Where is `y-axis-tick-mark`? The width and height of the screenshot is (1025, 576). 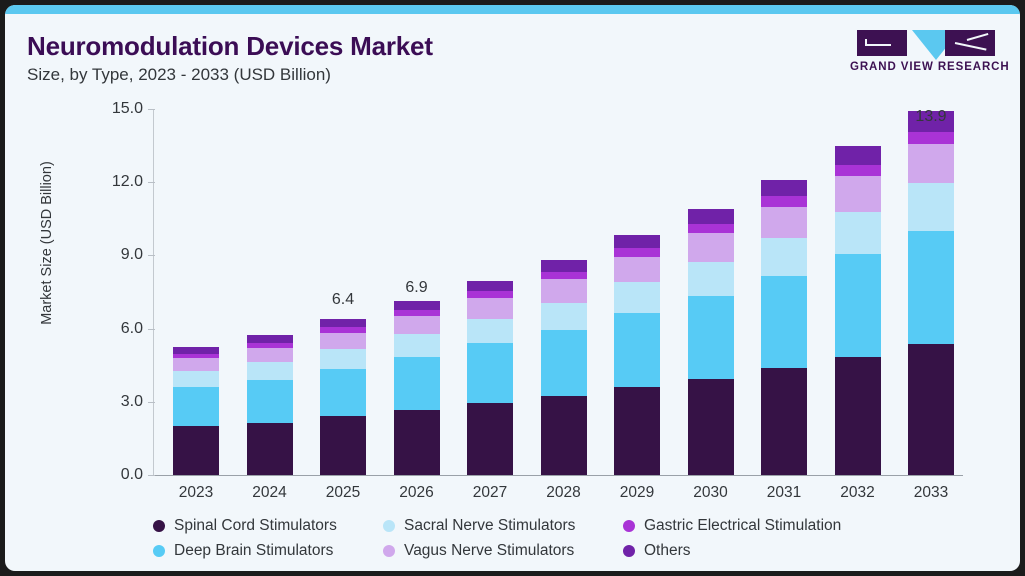
y-axis-tick-mark is located at coordinates (151, 109).